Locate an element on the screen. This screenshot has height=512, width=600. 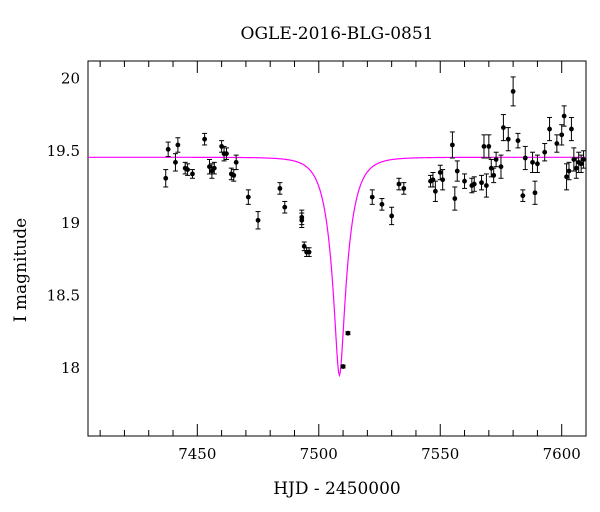
chart-title: OGLE-2016-BLG-0851 is located at coordinates (337, 34).